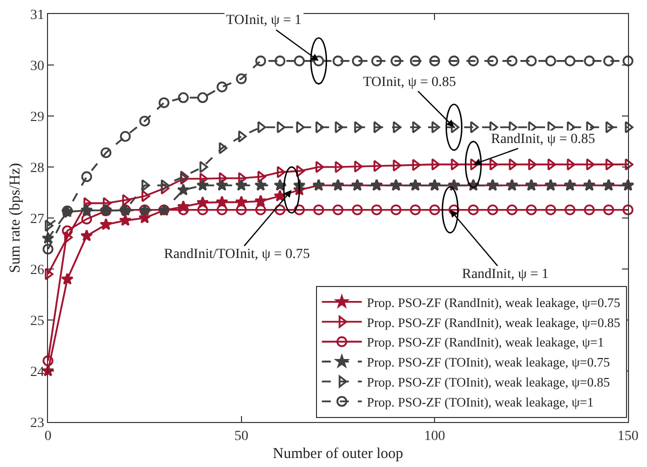 This screenshot has height=467, width=647. Describe the element at coordinates (493, 302) in the screenshot. I see `legend-label: Prop. PSO-ZF (RandInit), weak leakage, ψ=0.75` at that location.